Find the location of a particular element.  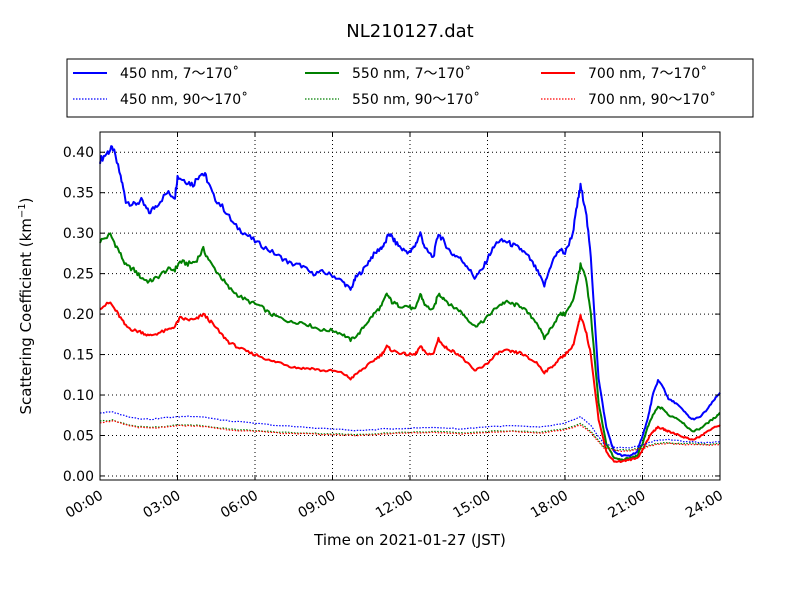

y-axis-label-main: Scattering Coefficient (km is located at coordinates (26, 316).